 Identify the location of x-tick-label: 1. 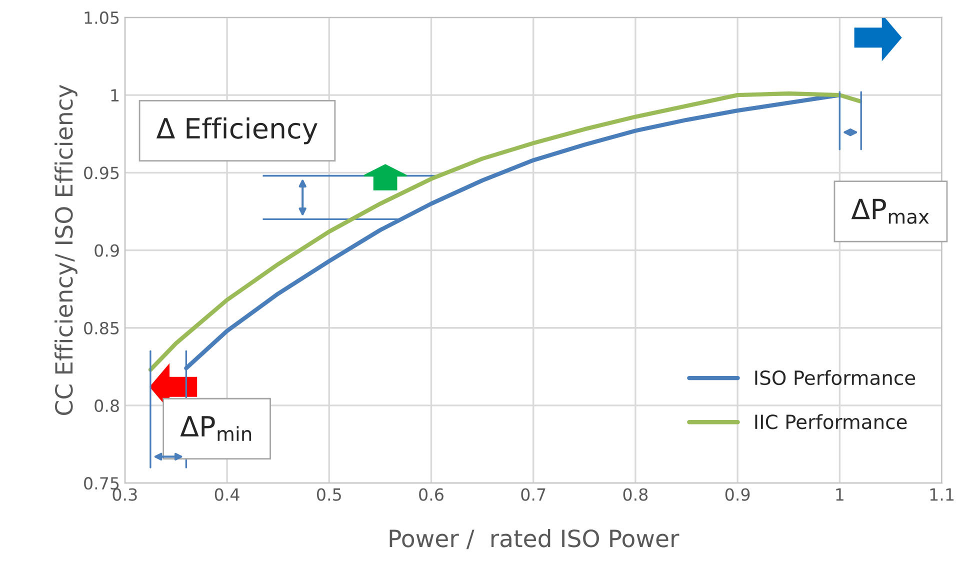
(840, 494).